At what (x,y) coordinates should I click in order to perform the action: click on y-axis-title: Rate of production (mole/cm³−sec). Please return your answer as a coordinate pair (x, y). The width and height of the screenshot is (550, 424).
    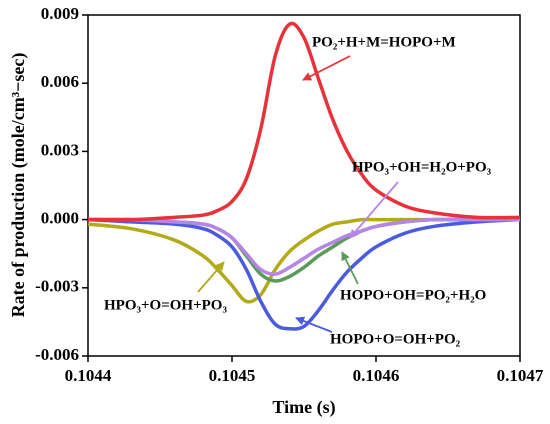
    Looking at the image, I should click on (18, 185).